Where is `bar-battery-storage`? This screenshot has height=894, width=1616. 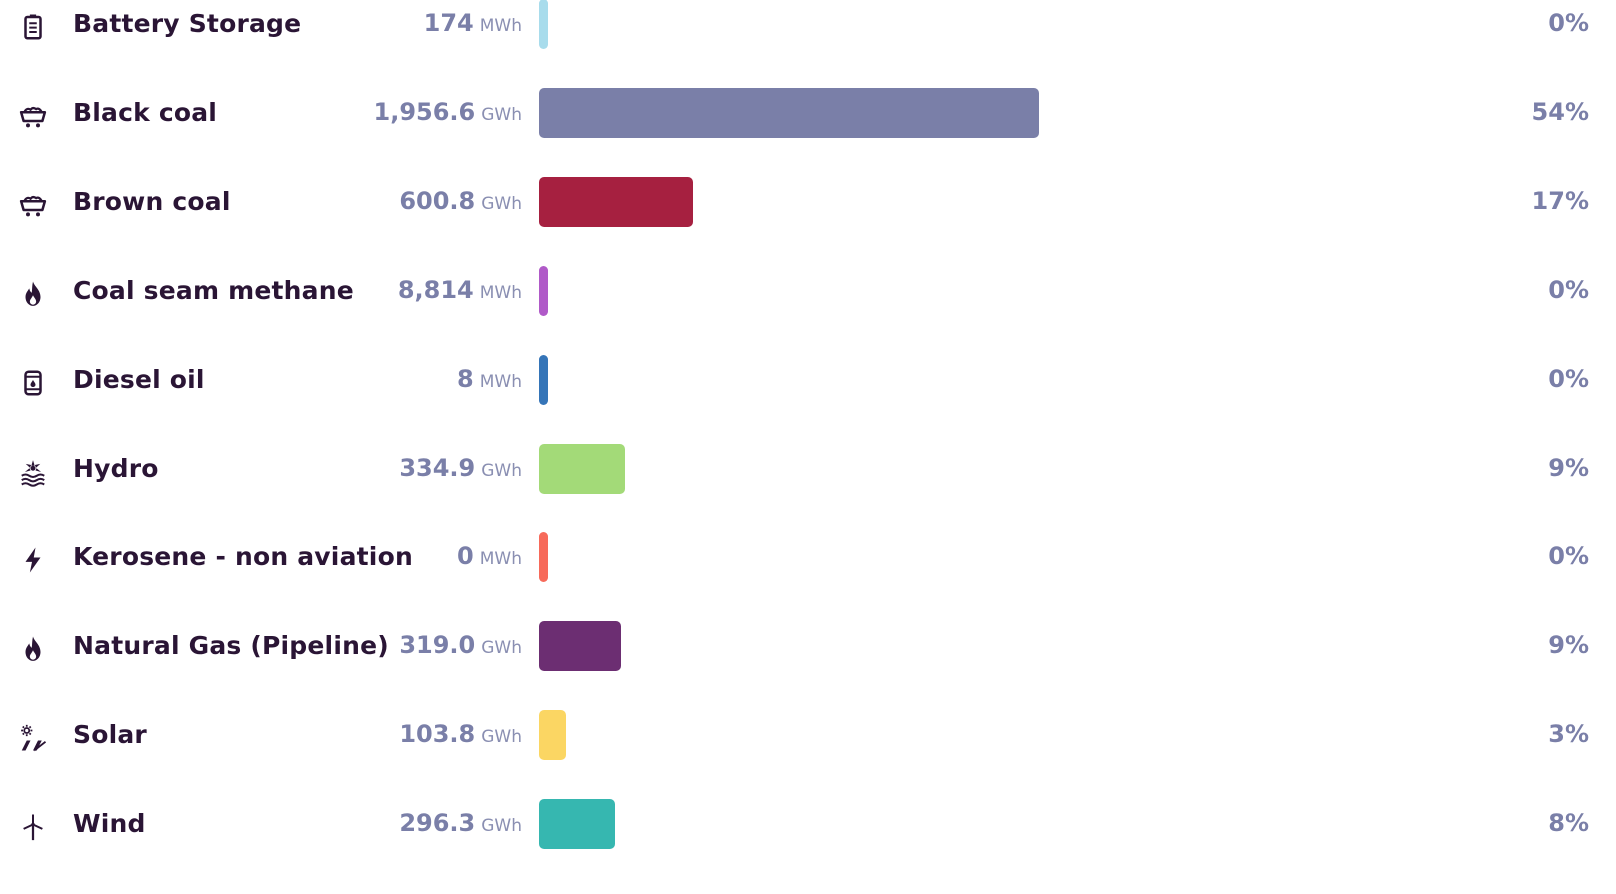
bar-battery-storage is located at coordinates (543, 24).